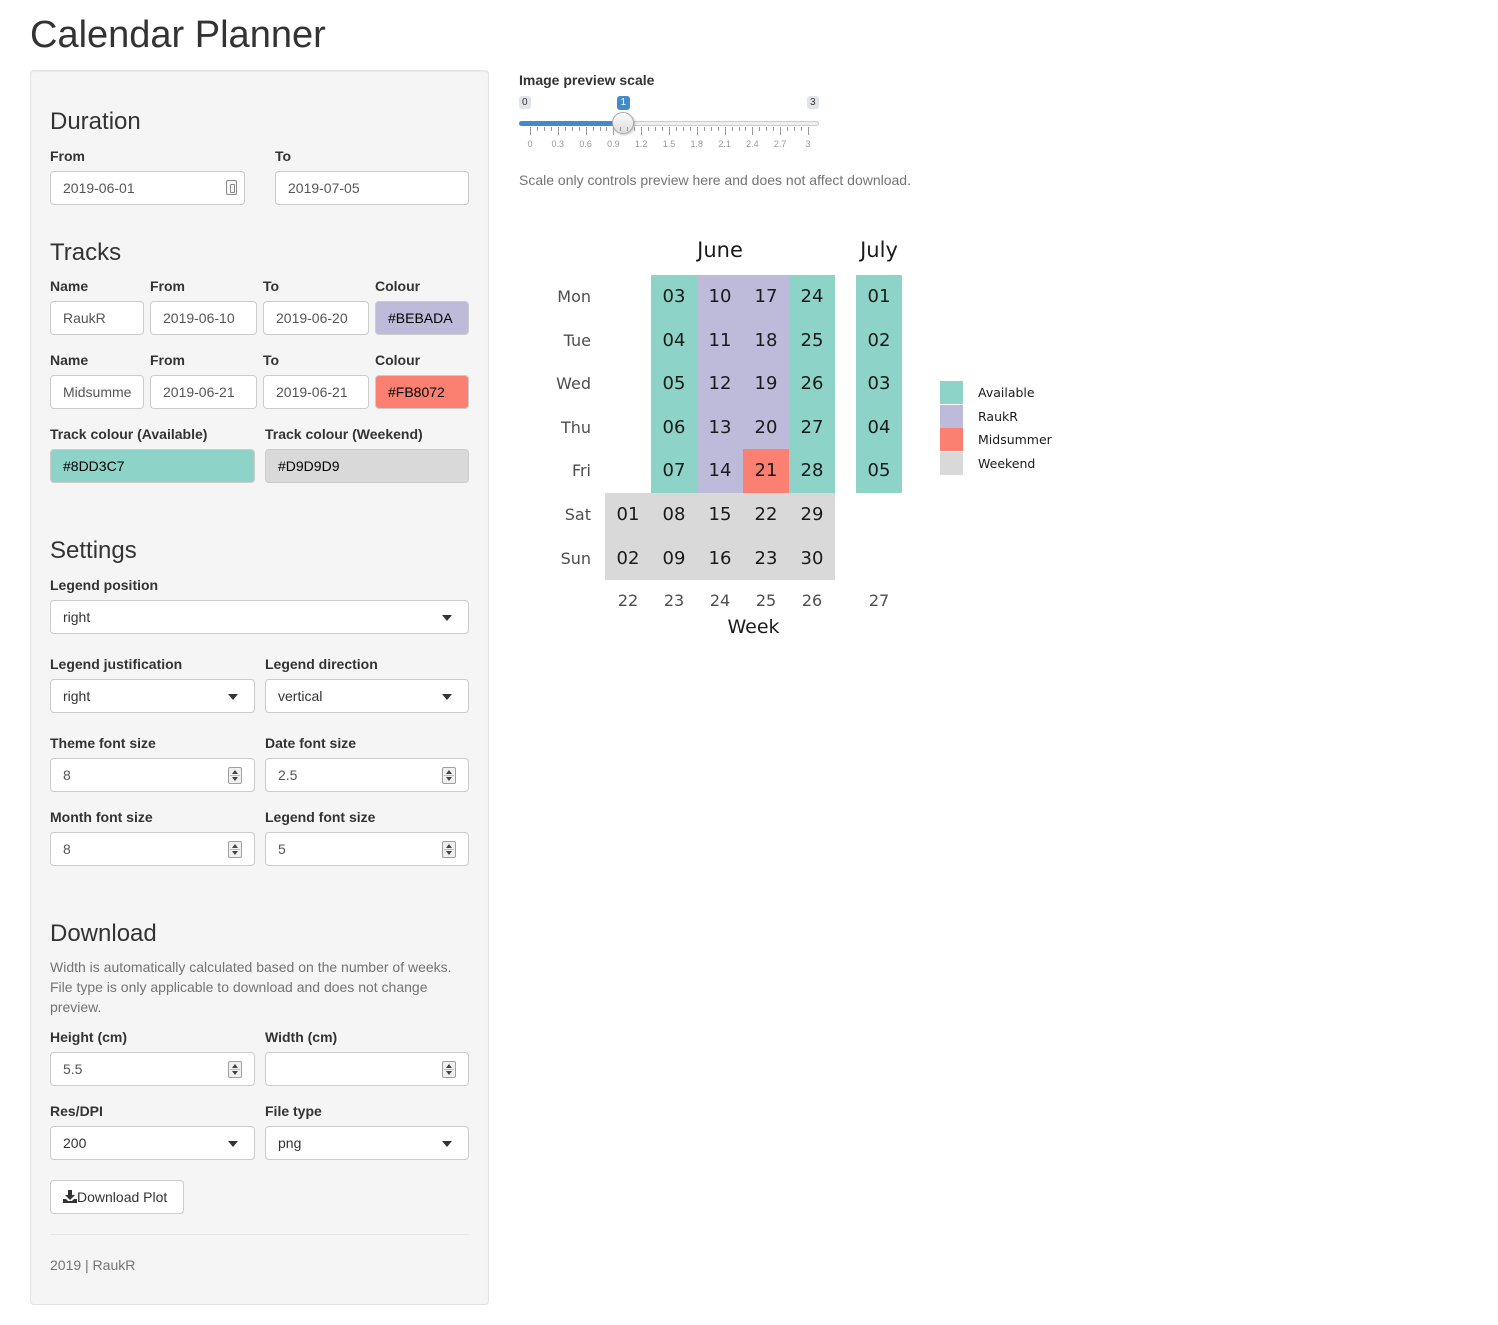  I want to click on calendar-icon, so click(231, 187).